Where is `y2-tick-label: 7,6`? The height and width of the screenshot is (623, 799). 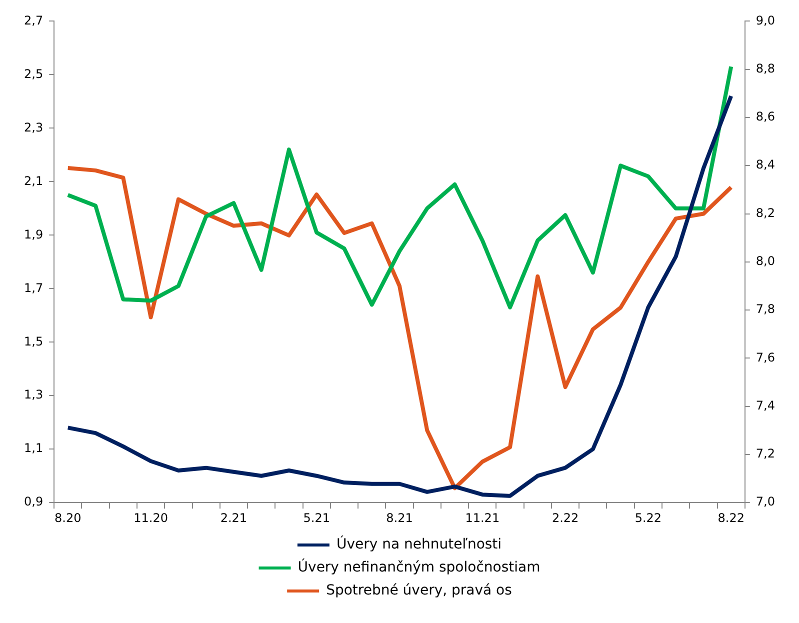
y2-tick-label: 7,6 is located at coordinates (766, 357).